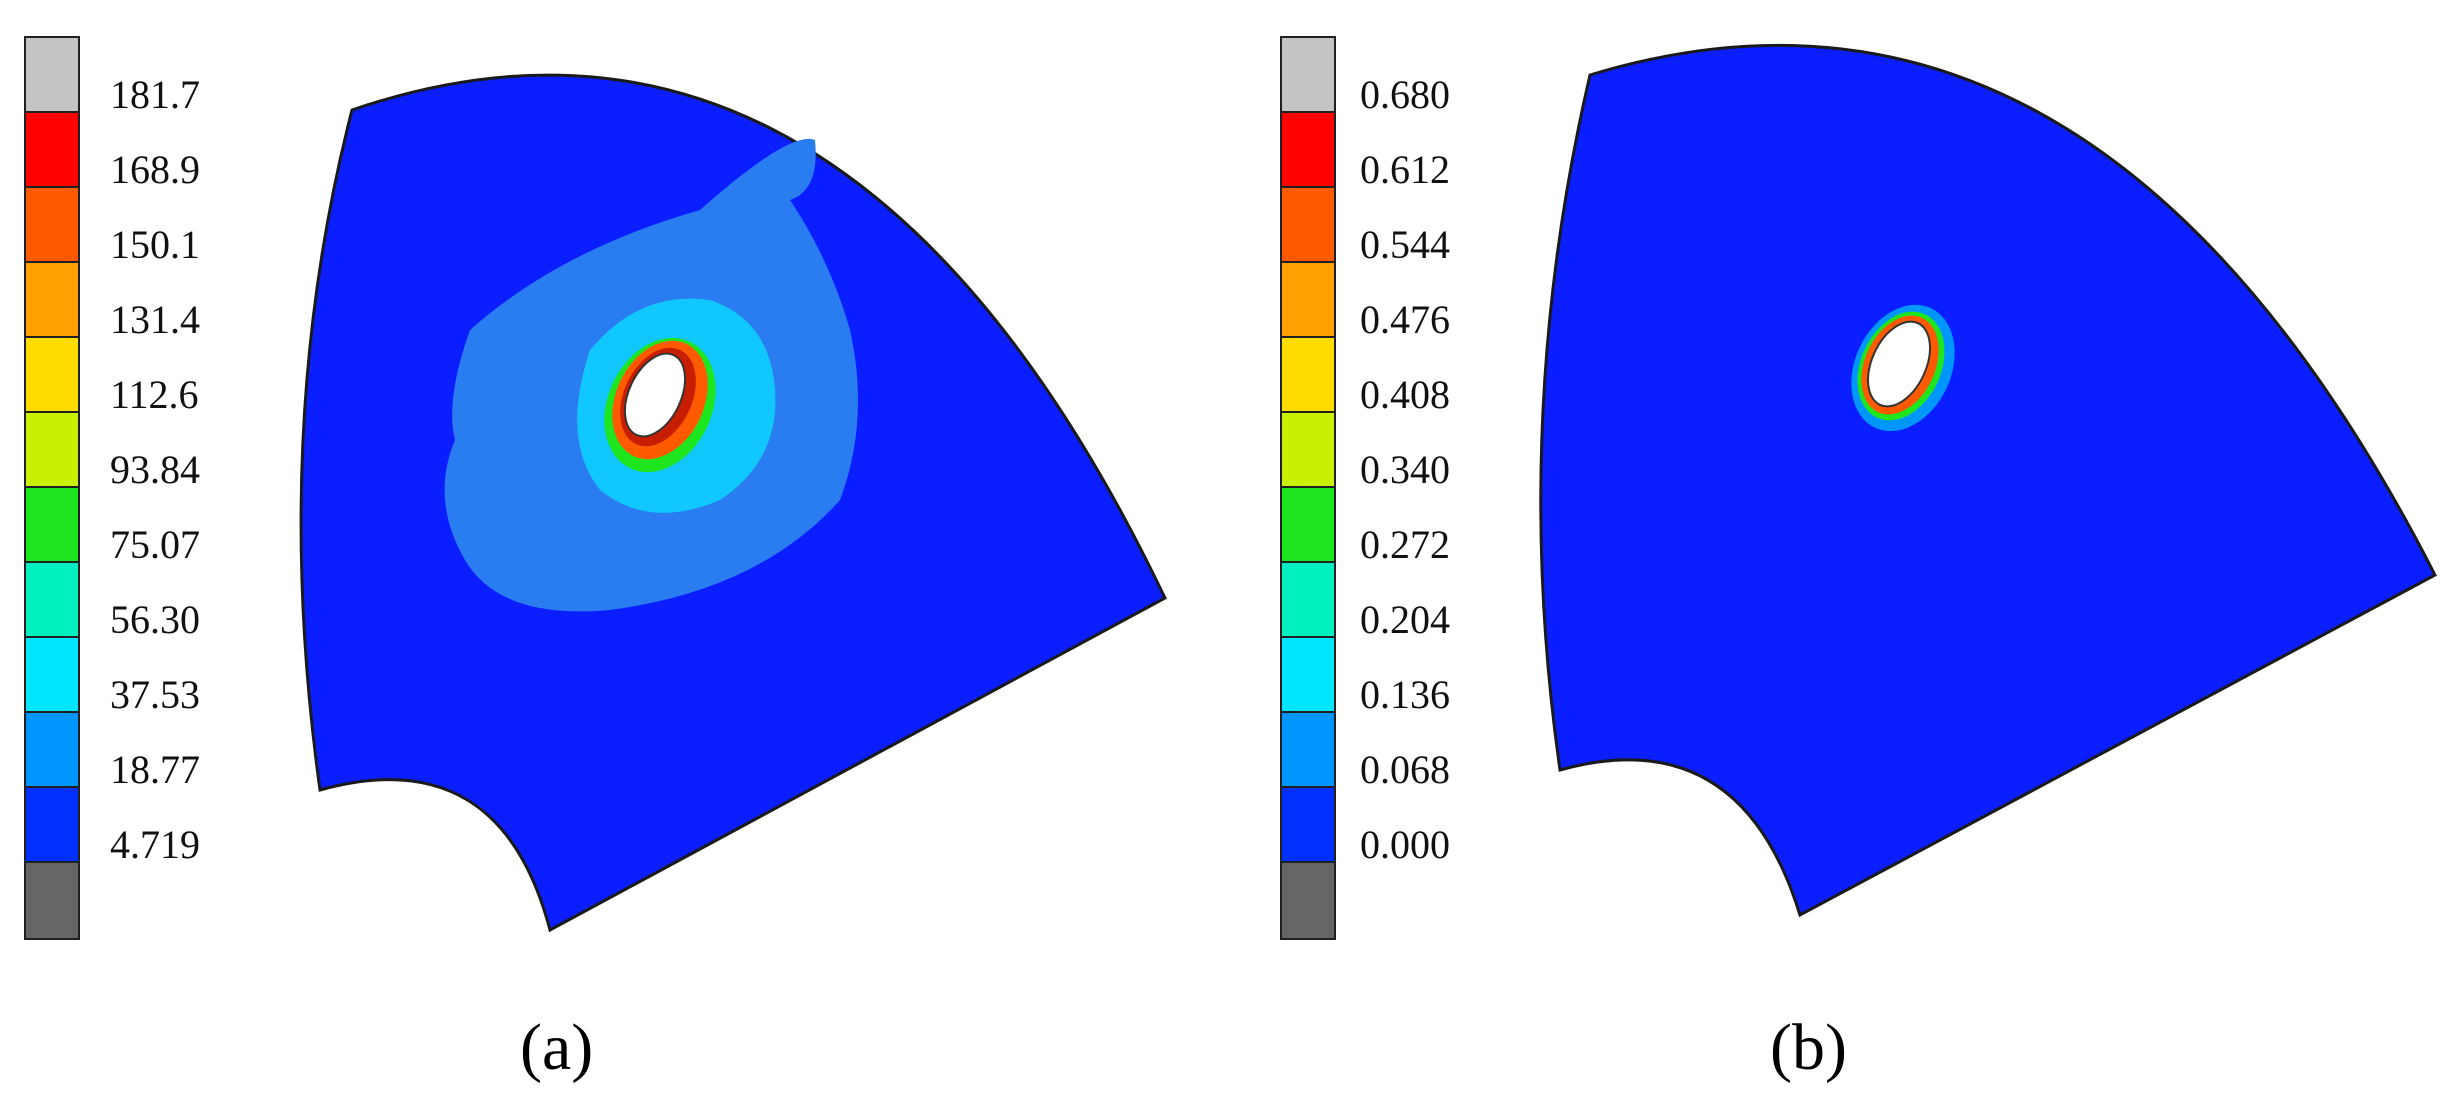 This screenshot has height=1107, width=2455. Describe the element at coordinates (1405, 844) in the screenshot. I see `legend-label: 0.000` at that location.